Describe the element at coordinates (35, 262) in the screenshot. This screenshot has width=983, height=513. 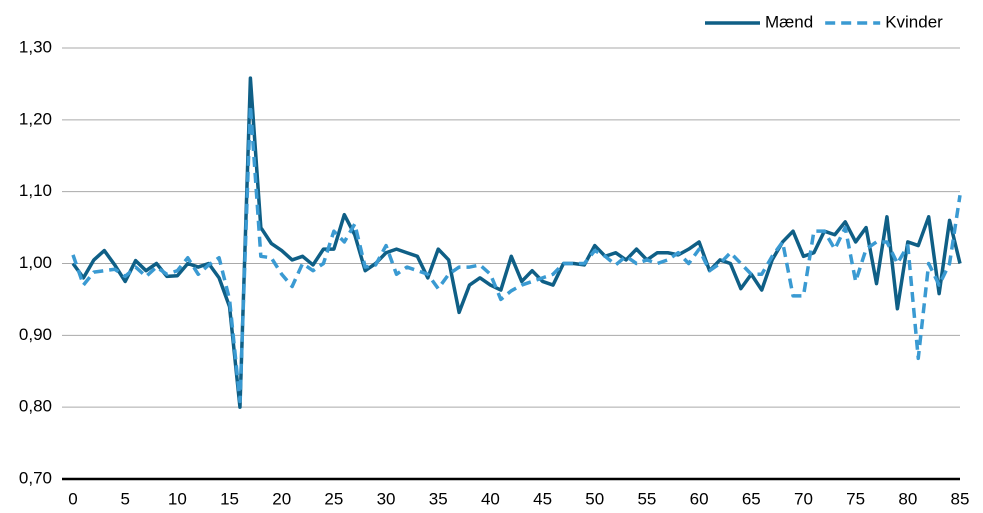
I see `y-tick-label: 1,00` at that location.